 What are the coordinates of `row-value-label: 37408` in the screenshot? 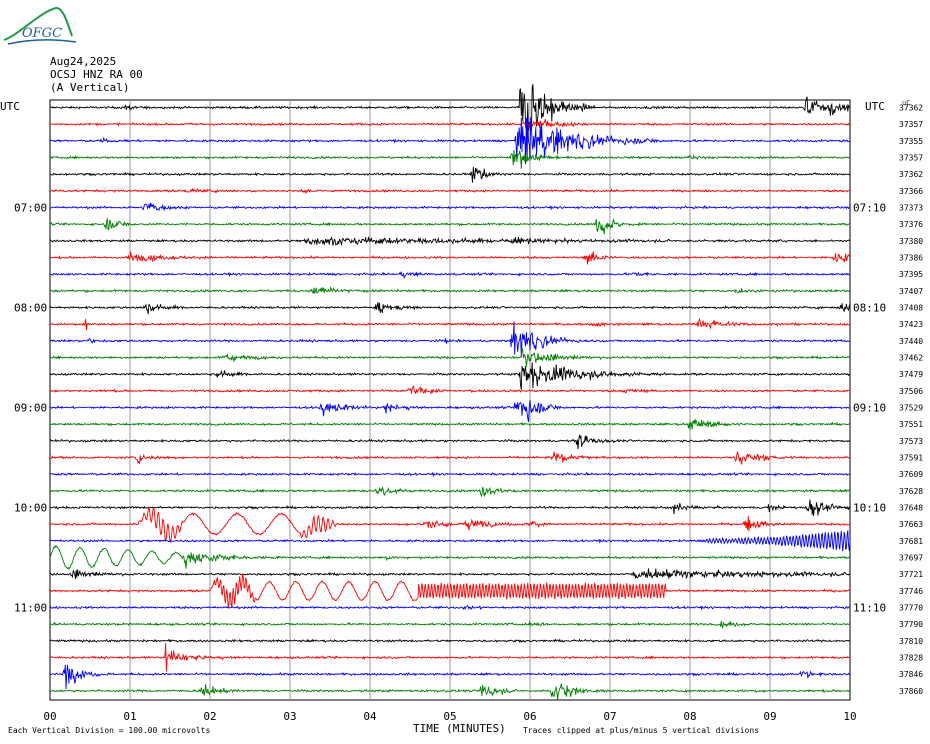 It's located at (911, 308).